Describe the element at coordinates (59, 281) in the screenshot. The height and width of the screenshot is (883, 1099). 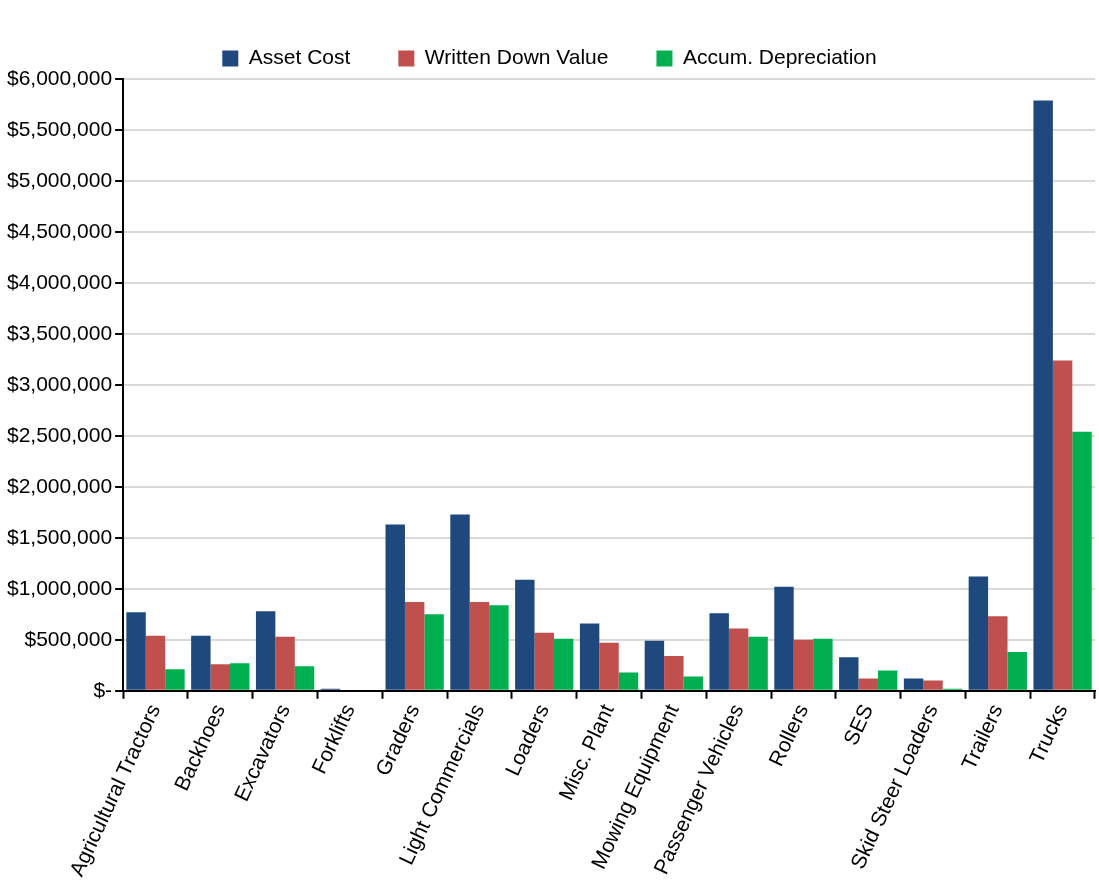
I see `y-tick-label: $4,000,000` at that location.